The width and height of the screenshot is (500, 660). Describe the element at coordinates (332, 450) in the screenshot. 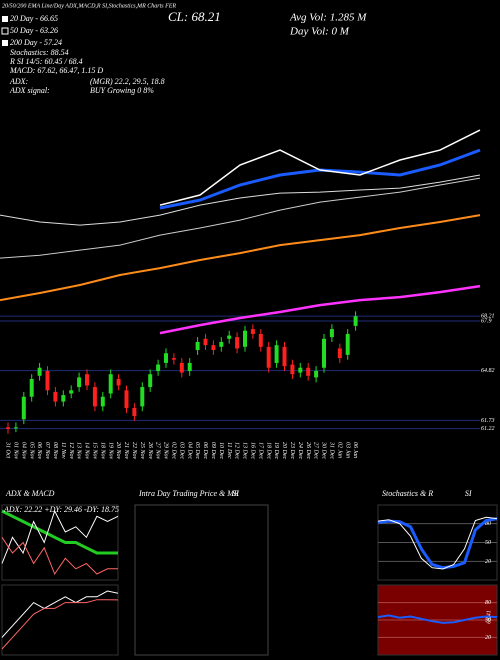

I see `x-tick-label: 31 Dec` at that location.